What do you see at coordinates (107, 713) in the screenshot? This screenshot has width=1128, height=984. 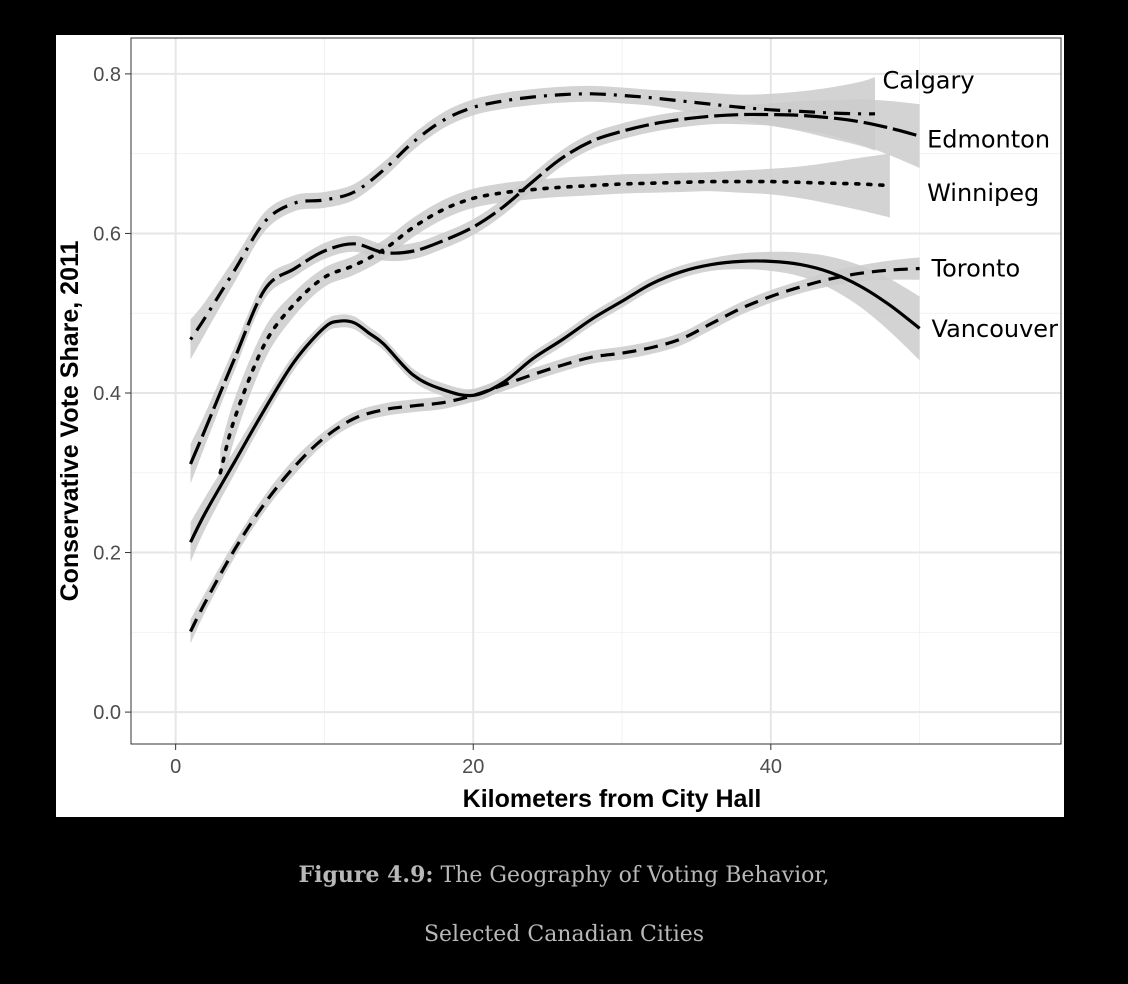 I see `y-tick-label: 0.0` at bounding box center [107, 713].